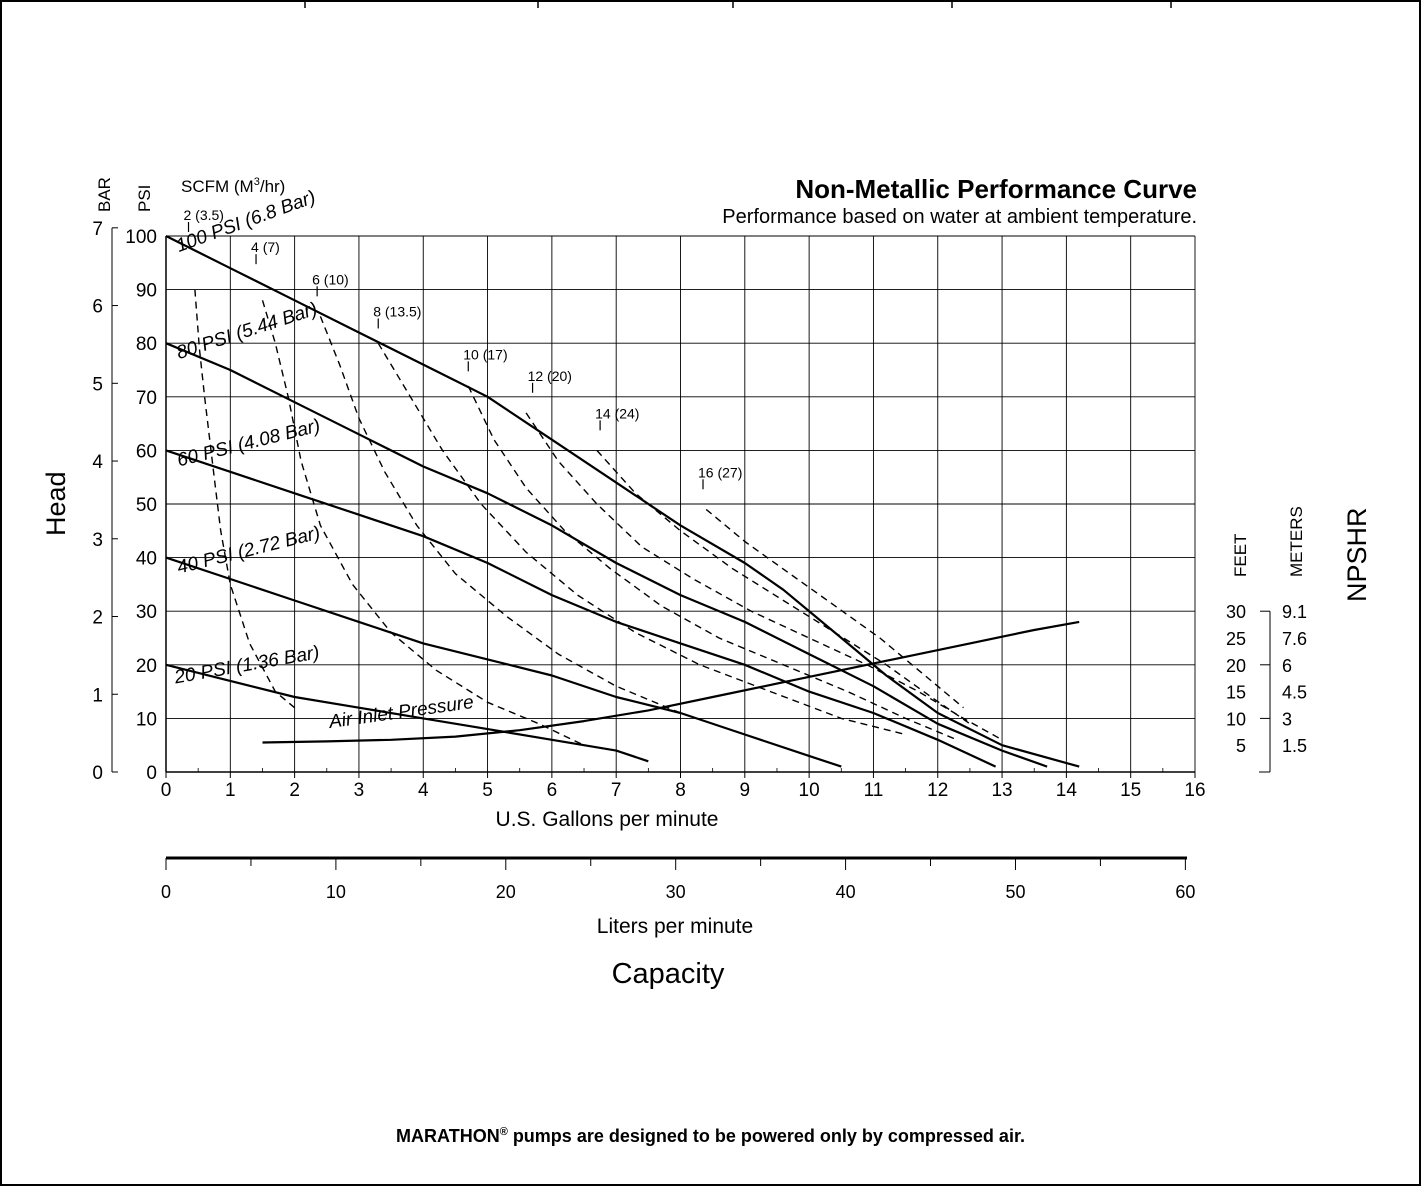 The image size is (1421, 1186). I want to click on bar-tick-label: 0, so click(97, 773).